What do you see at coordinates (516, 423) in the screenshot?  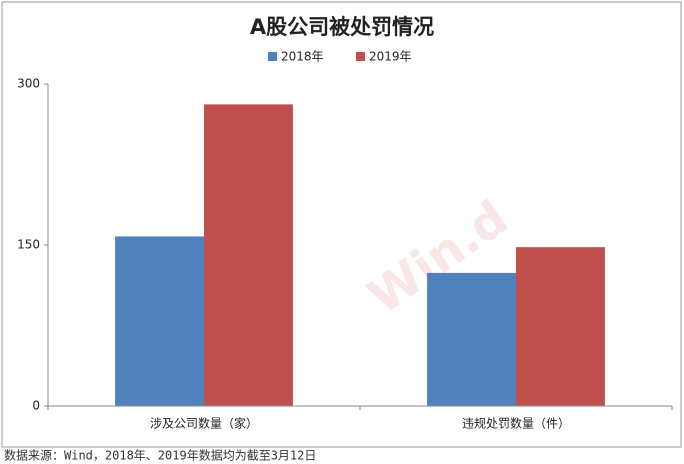 I see `x-tick-label: 违规处罚数量（件）` at bounding box center [516, 423].